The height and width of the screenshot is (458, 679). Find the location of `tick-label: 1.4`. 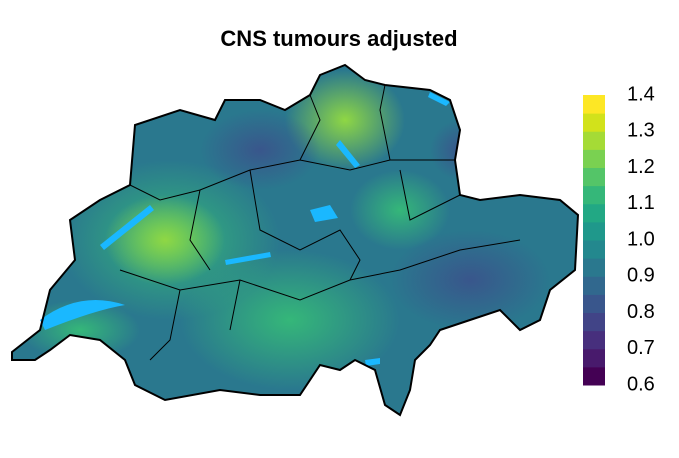

tick-label: 1.4 is located at coordinates (641, 94).